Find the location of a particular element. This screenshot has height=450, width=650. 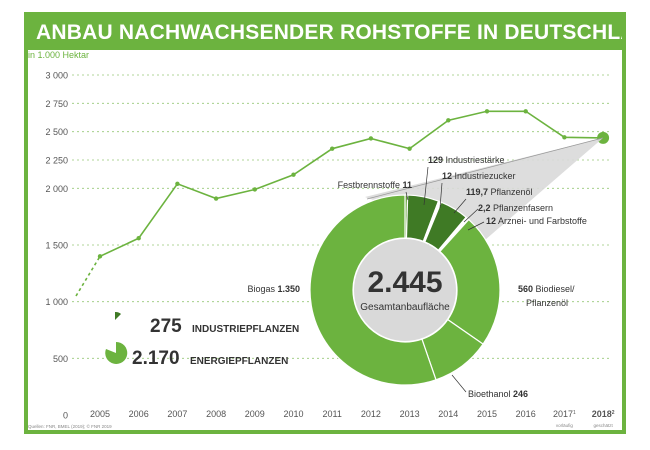

pie-label-festbrennstoffe: Festbrennstoffe 11 is located at coordinates (375, 185).